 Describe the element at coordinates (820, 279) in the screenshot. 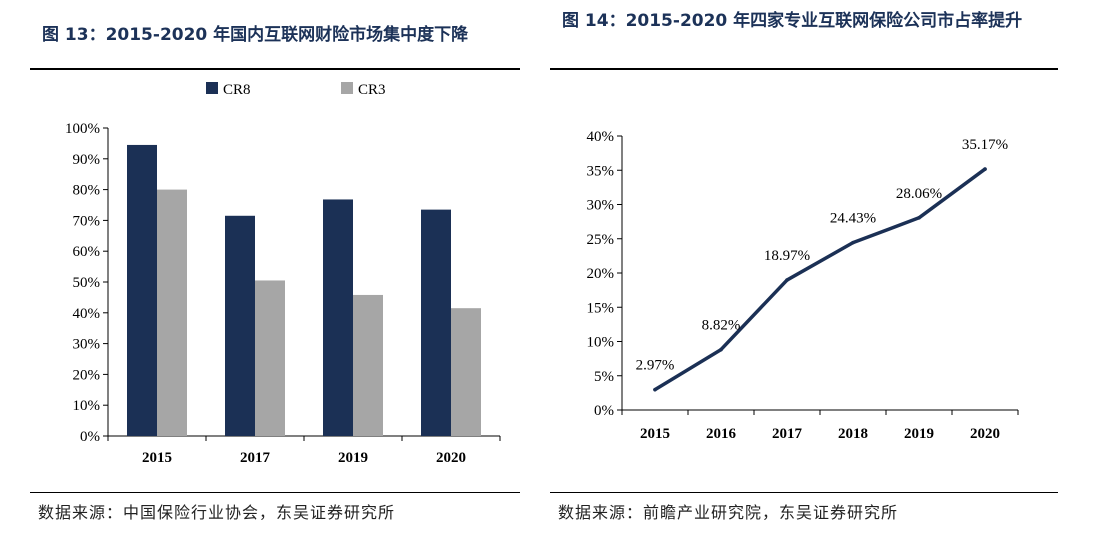

I see `series-line-market-share` at that location.